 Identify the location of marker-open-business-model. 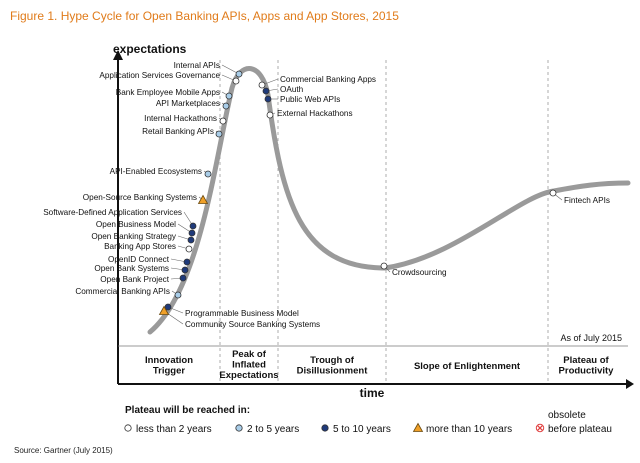
(192, 233).